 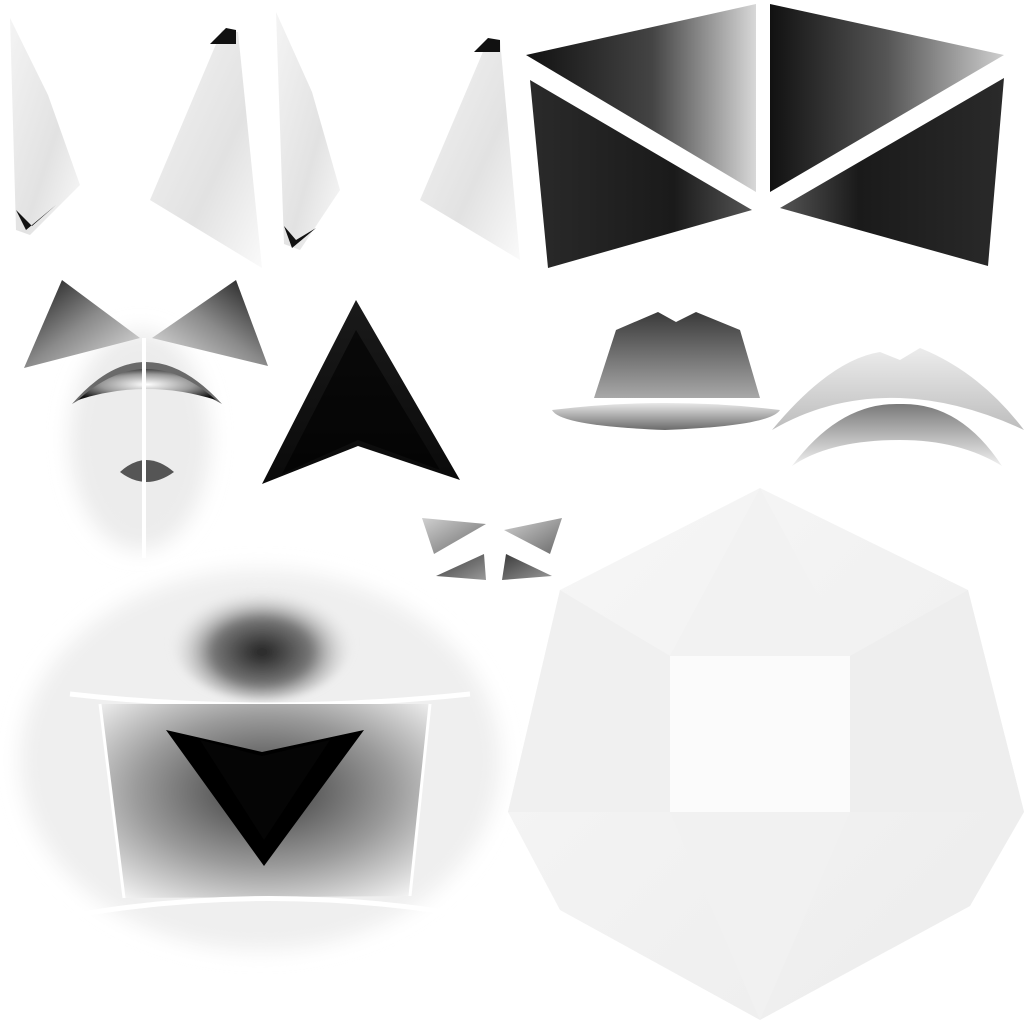 What do you see at coordinates (82, 324) in the screenshot?
I see `fan-triangle-left` at bounding box center [82, 324].